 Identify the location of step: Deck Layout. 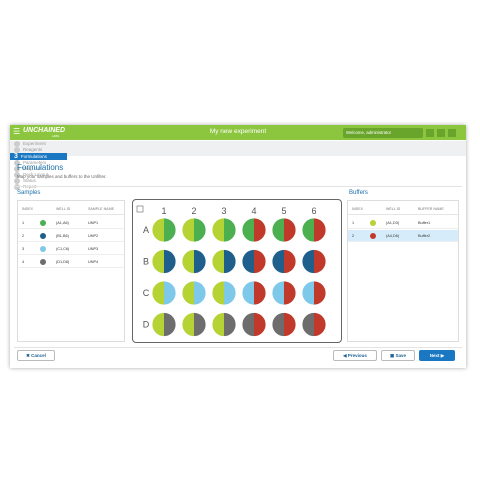
(38, 175).